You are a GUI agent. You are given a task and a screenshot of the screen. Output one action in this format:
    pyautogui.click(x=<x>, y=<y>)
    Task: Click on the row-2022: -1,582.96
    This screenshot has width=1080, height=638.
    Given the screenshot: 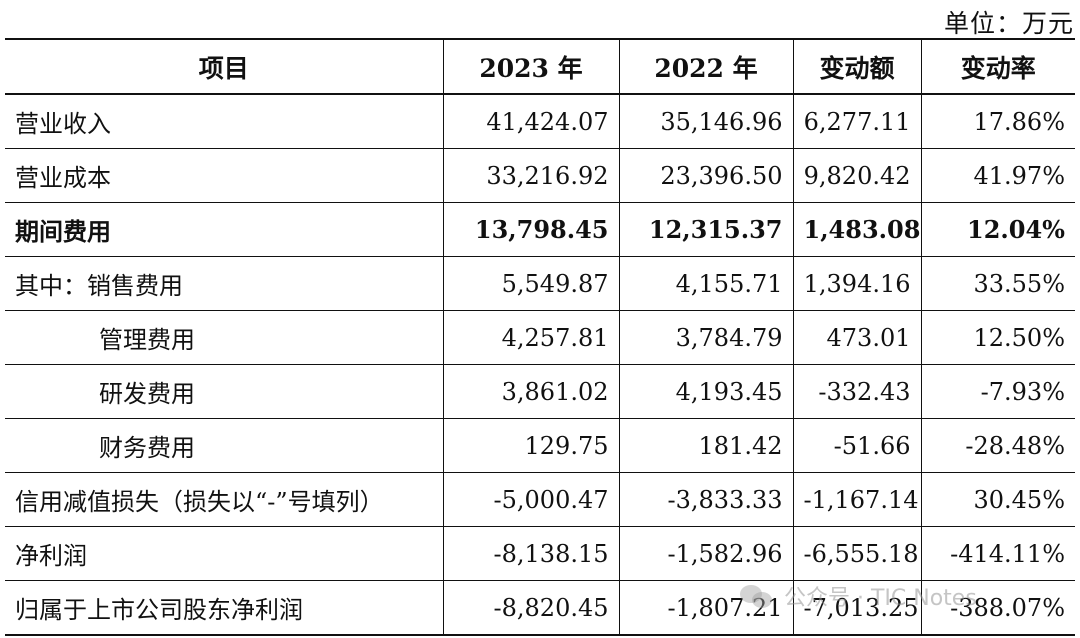 What is the action you would take?
    pyautogui.click(x=706, y=553)
    